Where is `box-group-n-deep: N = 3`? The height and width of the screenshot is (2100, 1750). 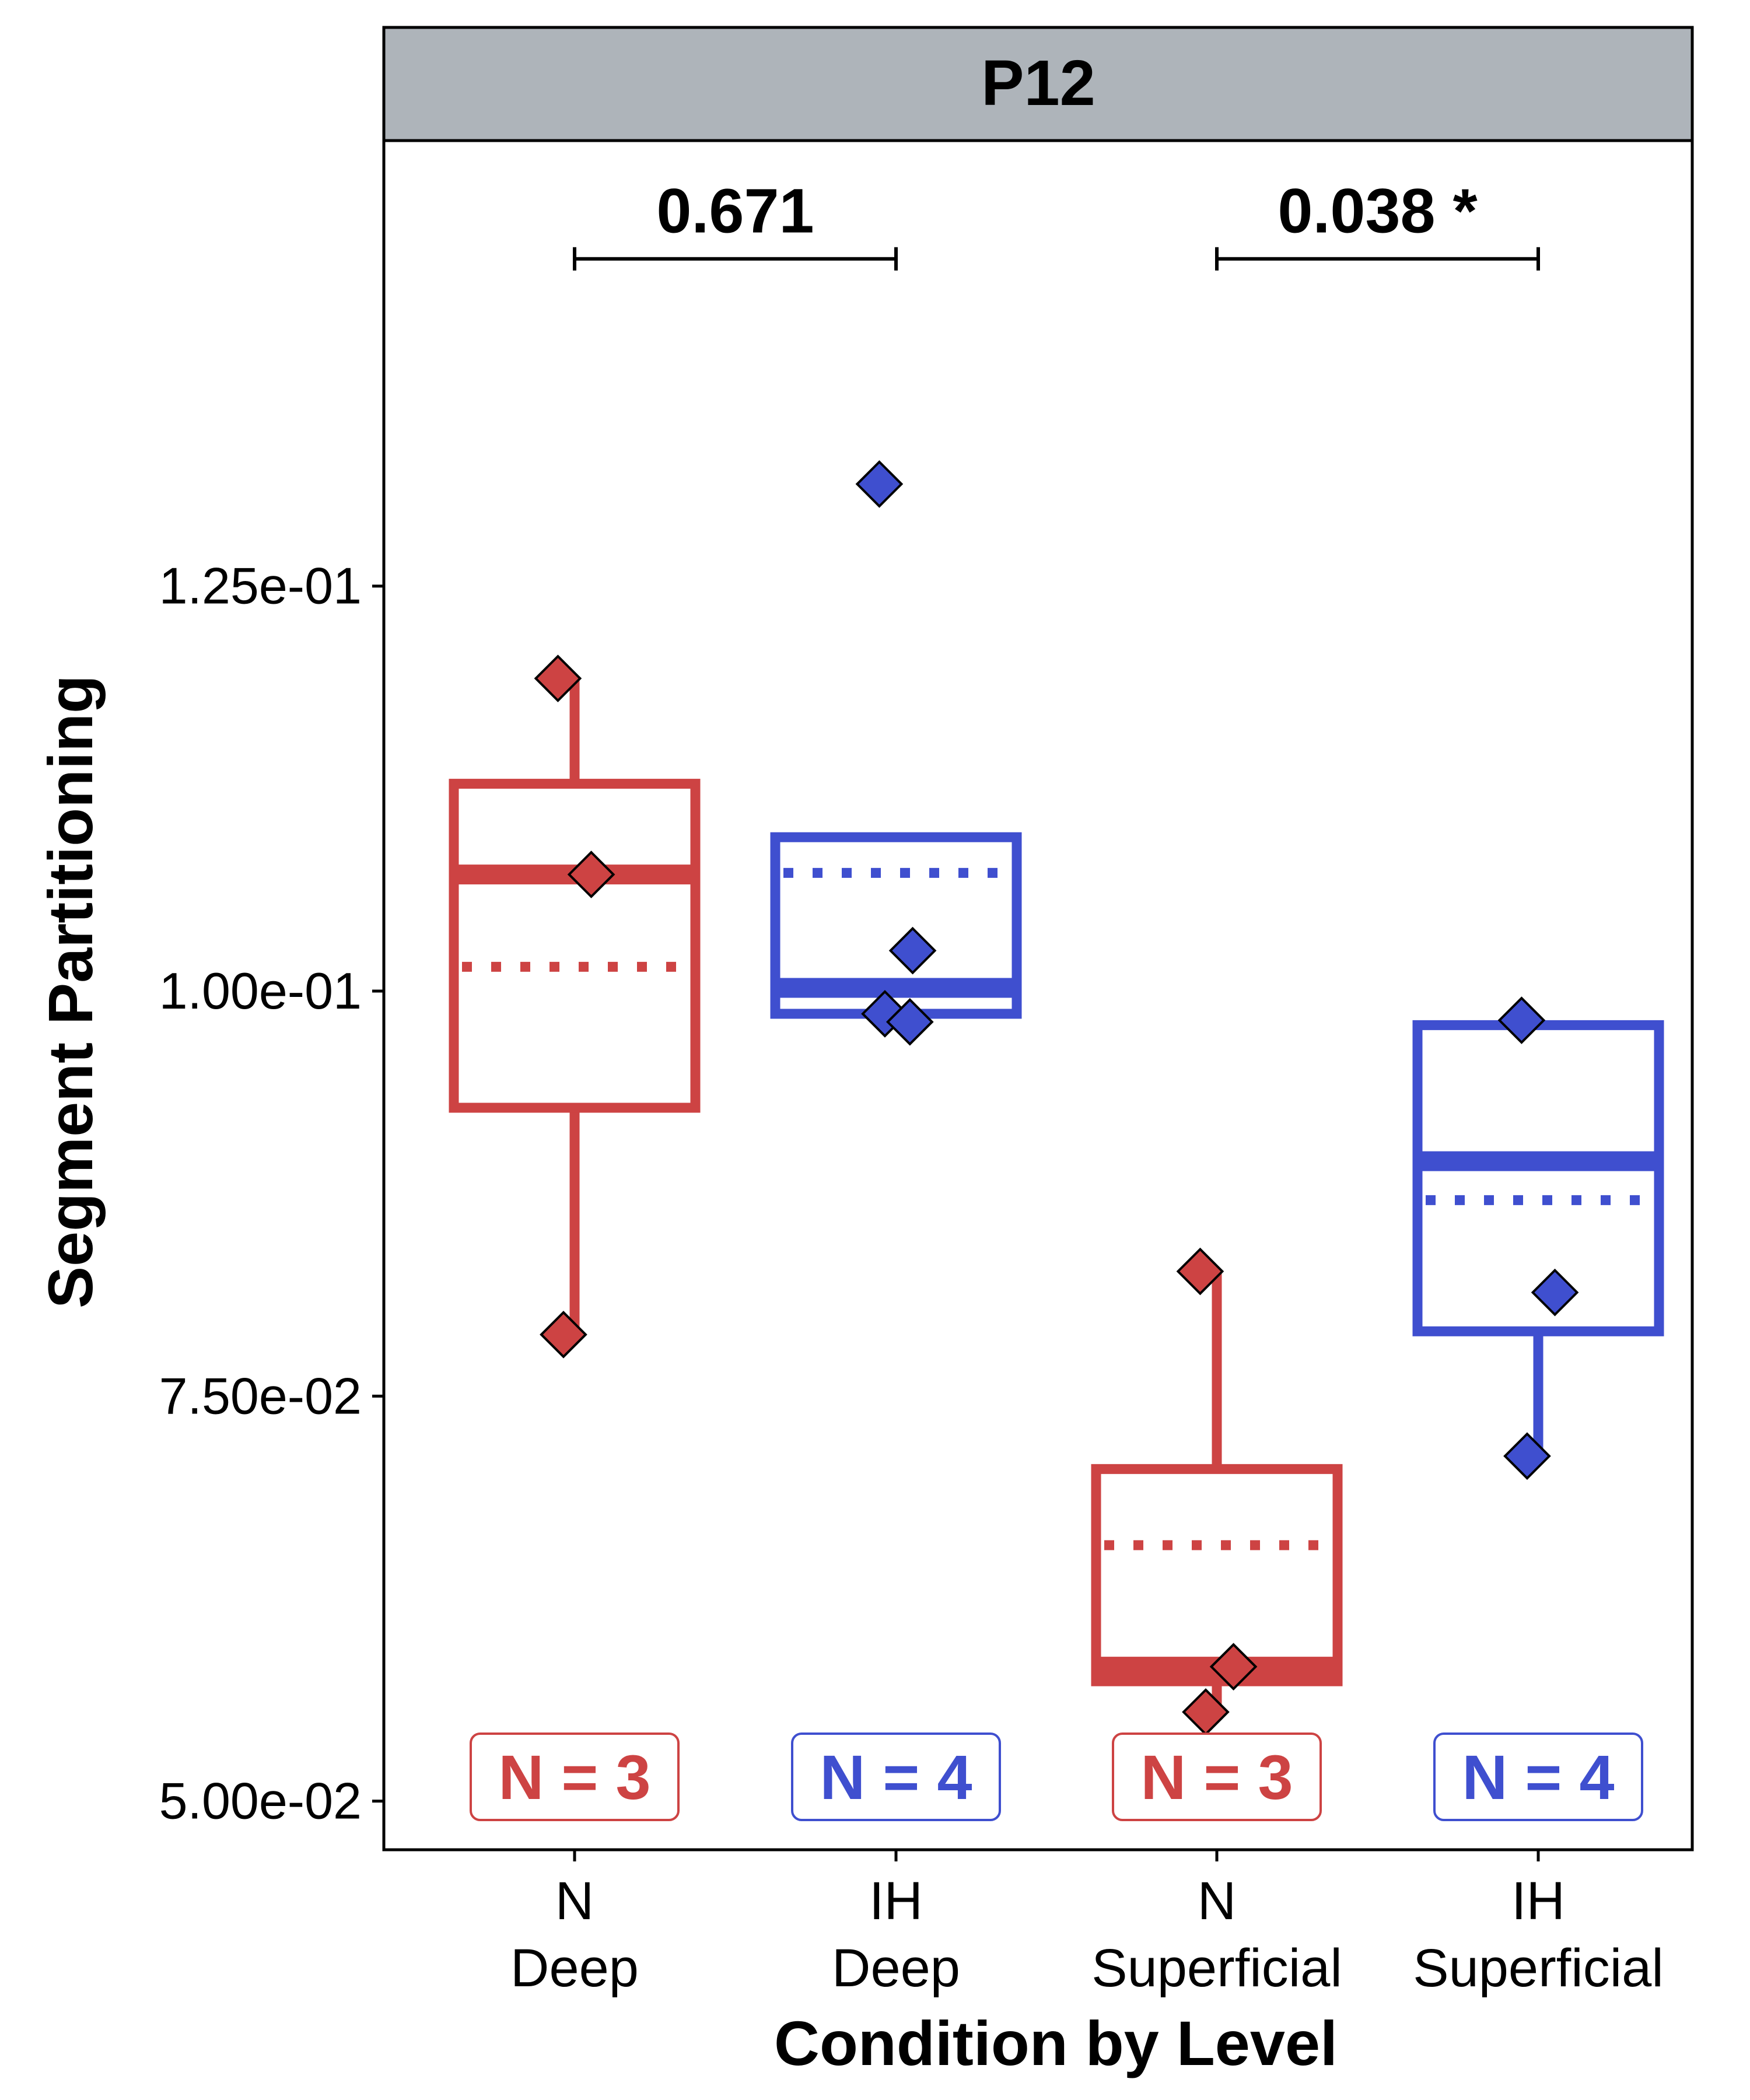 box-group-n-deep: N = 3 is located at coordinates (575, 1237).